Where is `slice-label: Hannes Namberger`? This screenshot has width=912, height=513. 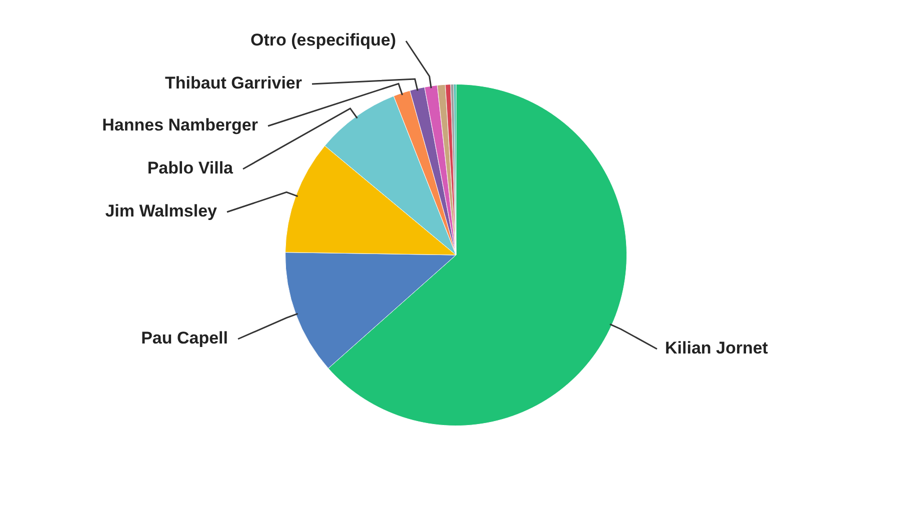 slice-label: Hannes Namberger is located at coordinates (180, 125).